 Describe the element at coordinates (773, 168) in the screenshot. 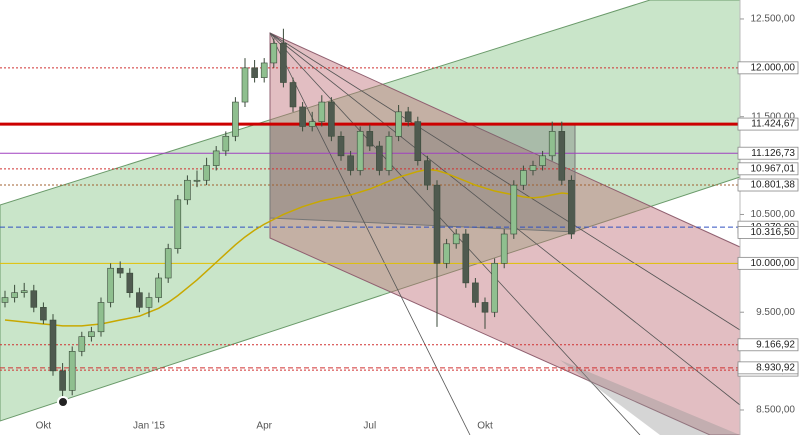

I see `level-label: 10.967,01` at that location.